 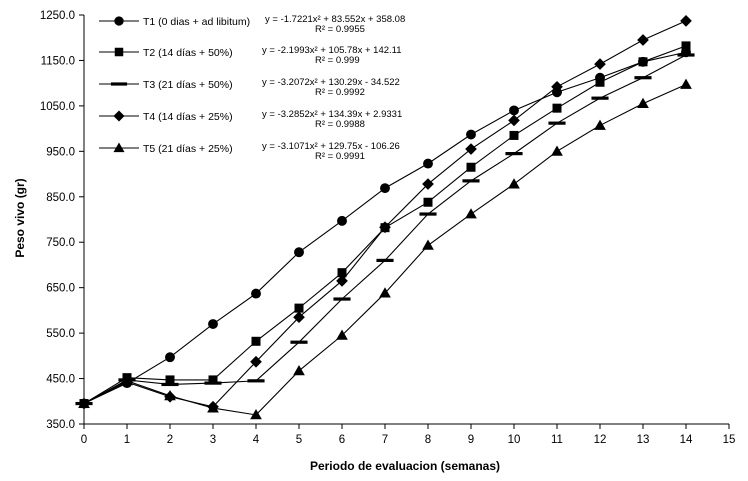 What do you see at coordinates (340, 156) in the screenshot?
I see `trendline-r2: R² = 0.9991` at bounding box center [340, 156].